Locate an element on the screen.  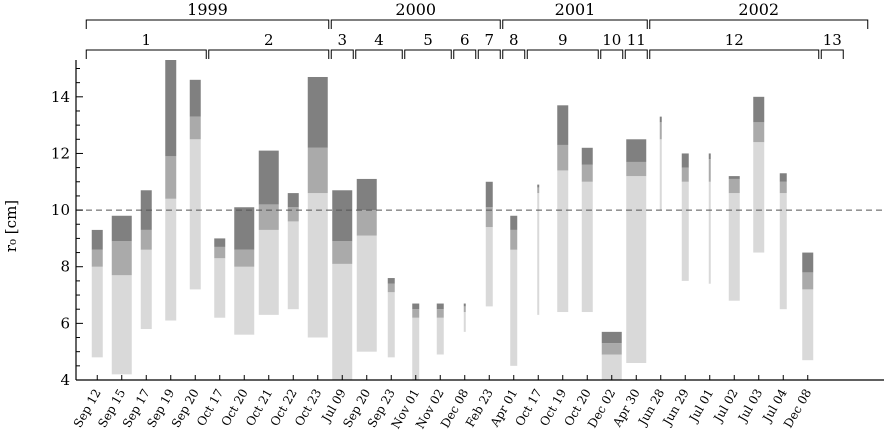
y-tick-label: 6 is located at coordinates (65, 323).